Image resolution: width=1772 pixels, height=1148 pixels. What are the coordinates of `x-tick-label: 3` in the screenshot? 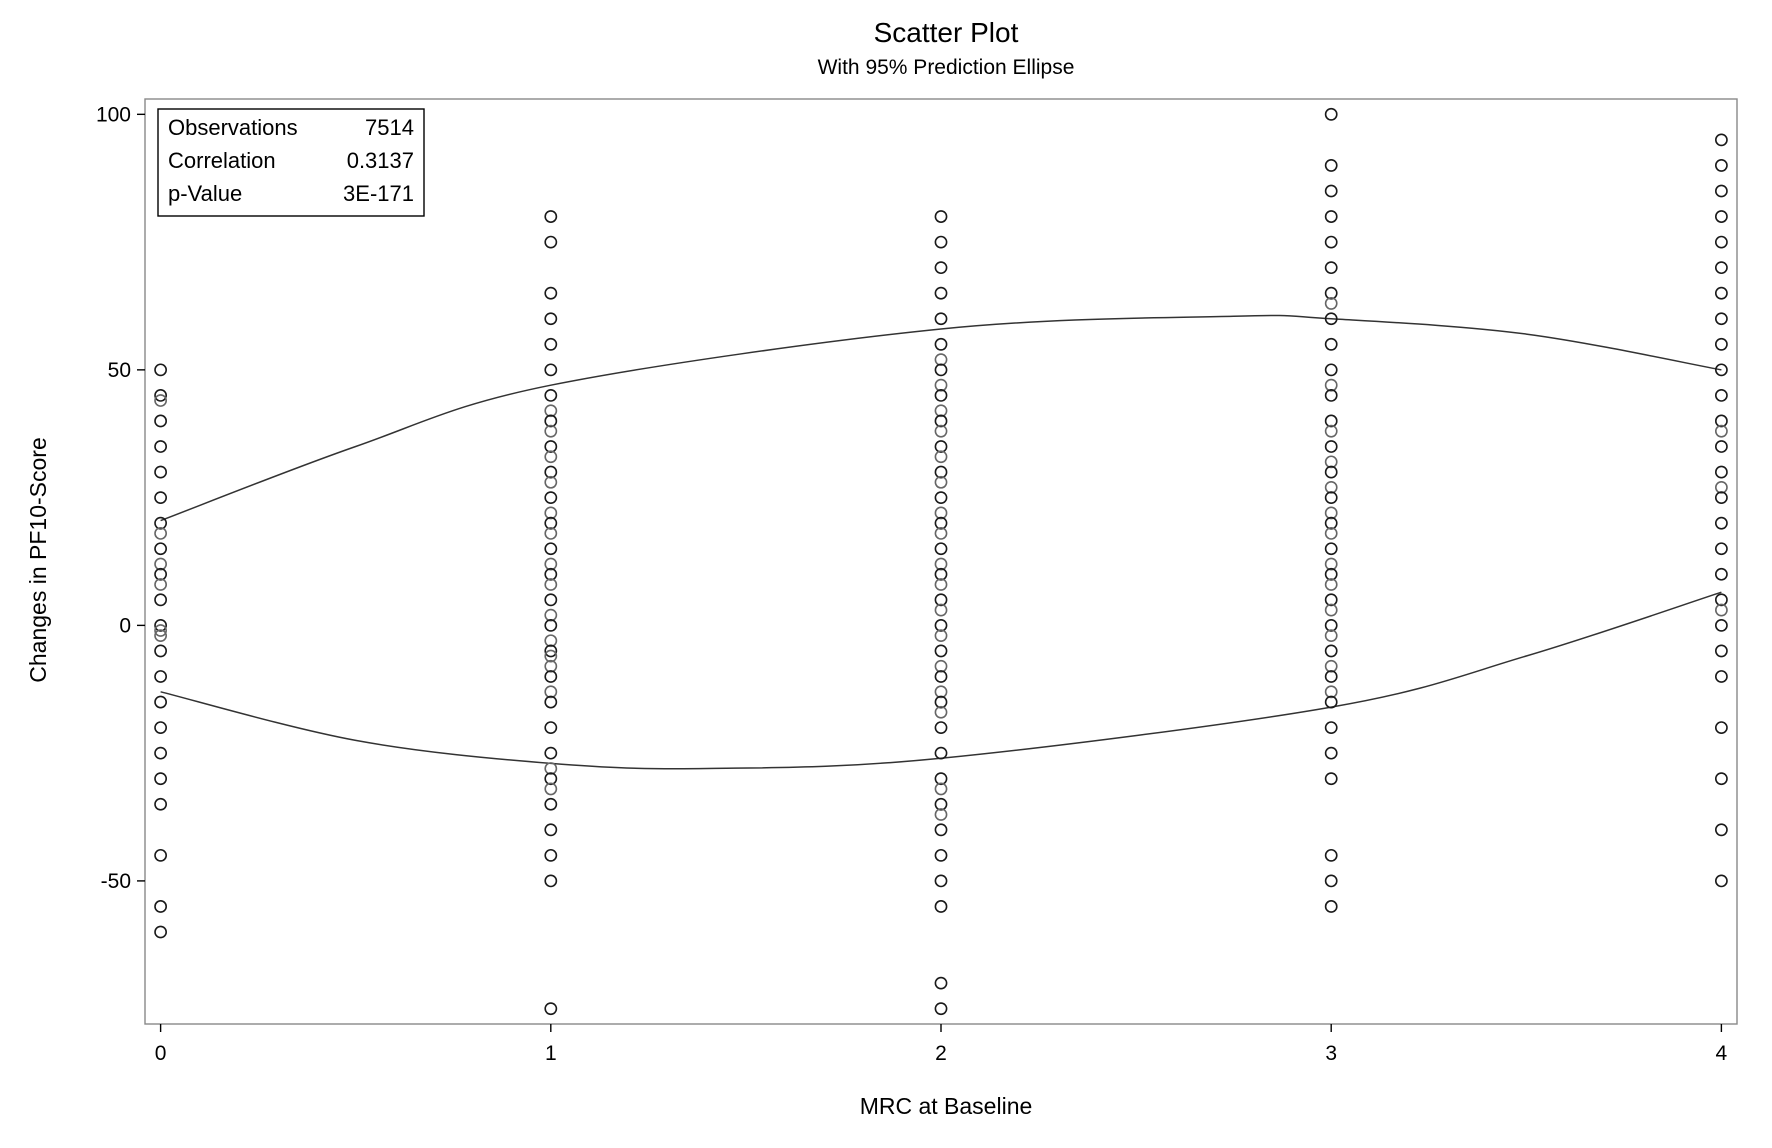 It's located at (1331, 1053).